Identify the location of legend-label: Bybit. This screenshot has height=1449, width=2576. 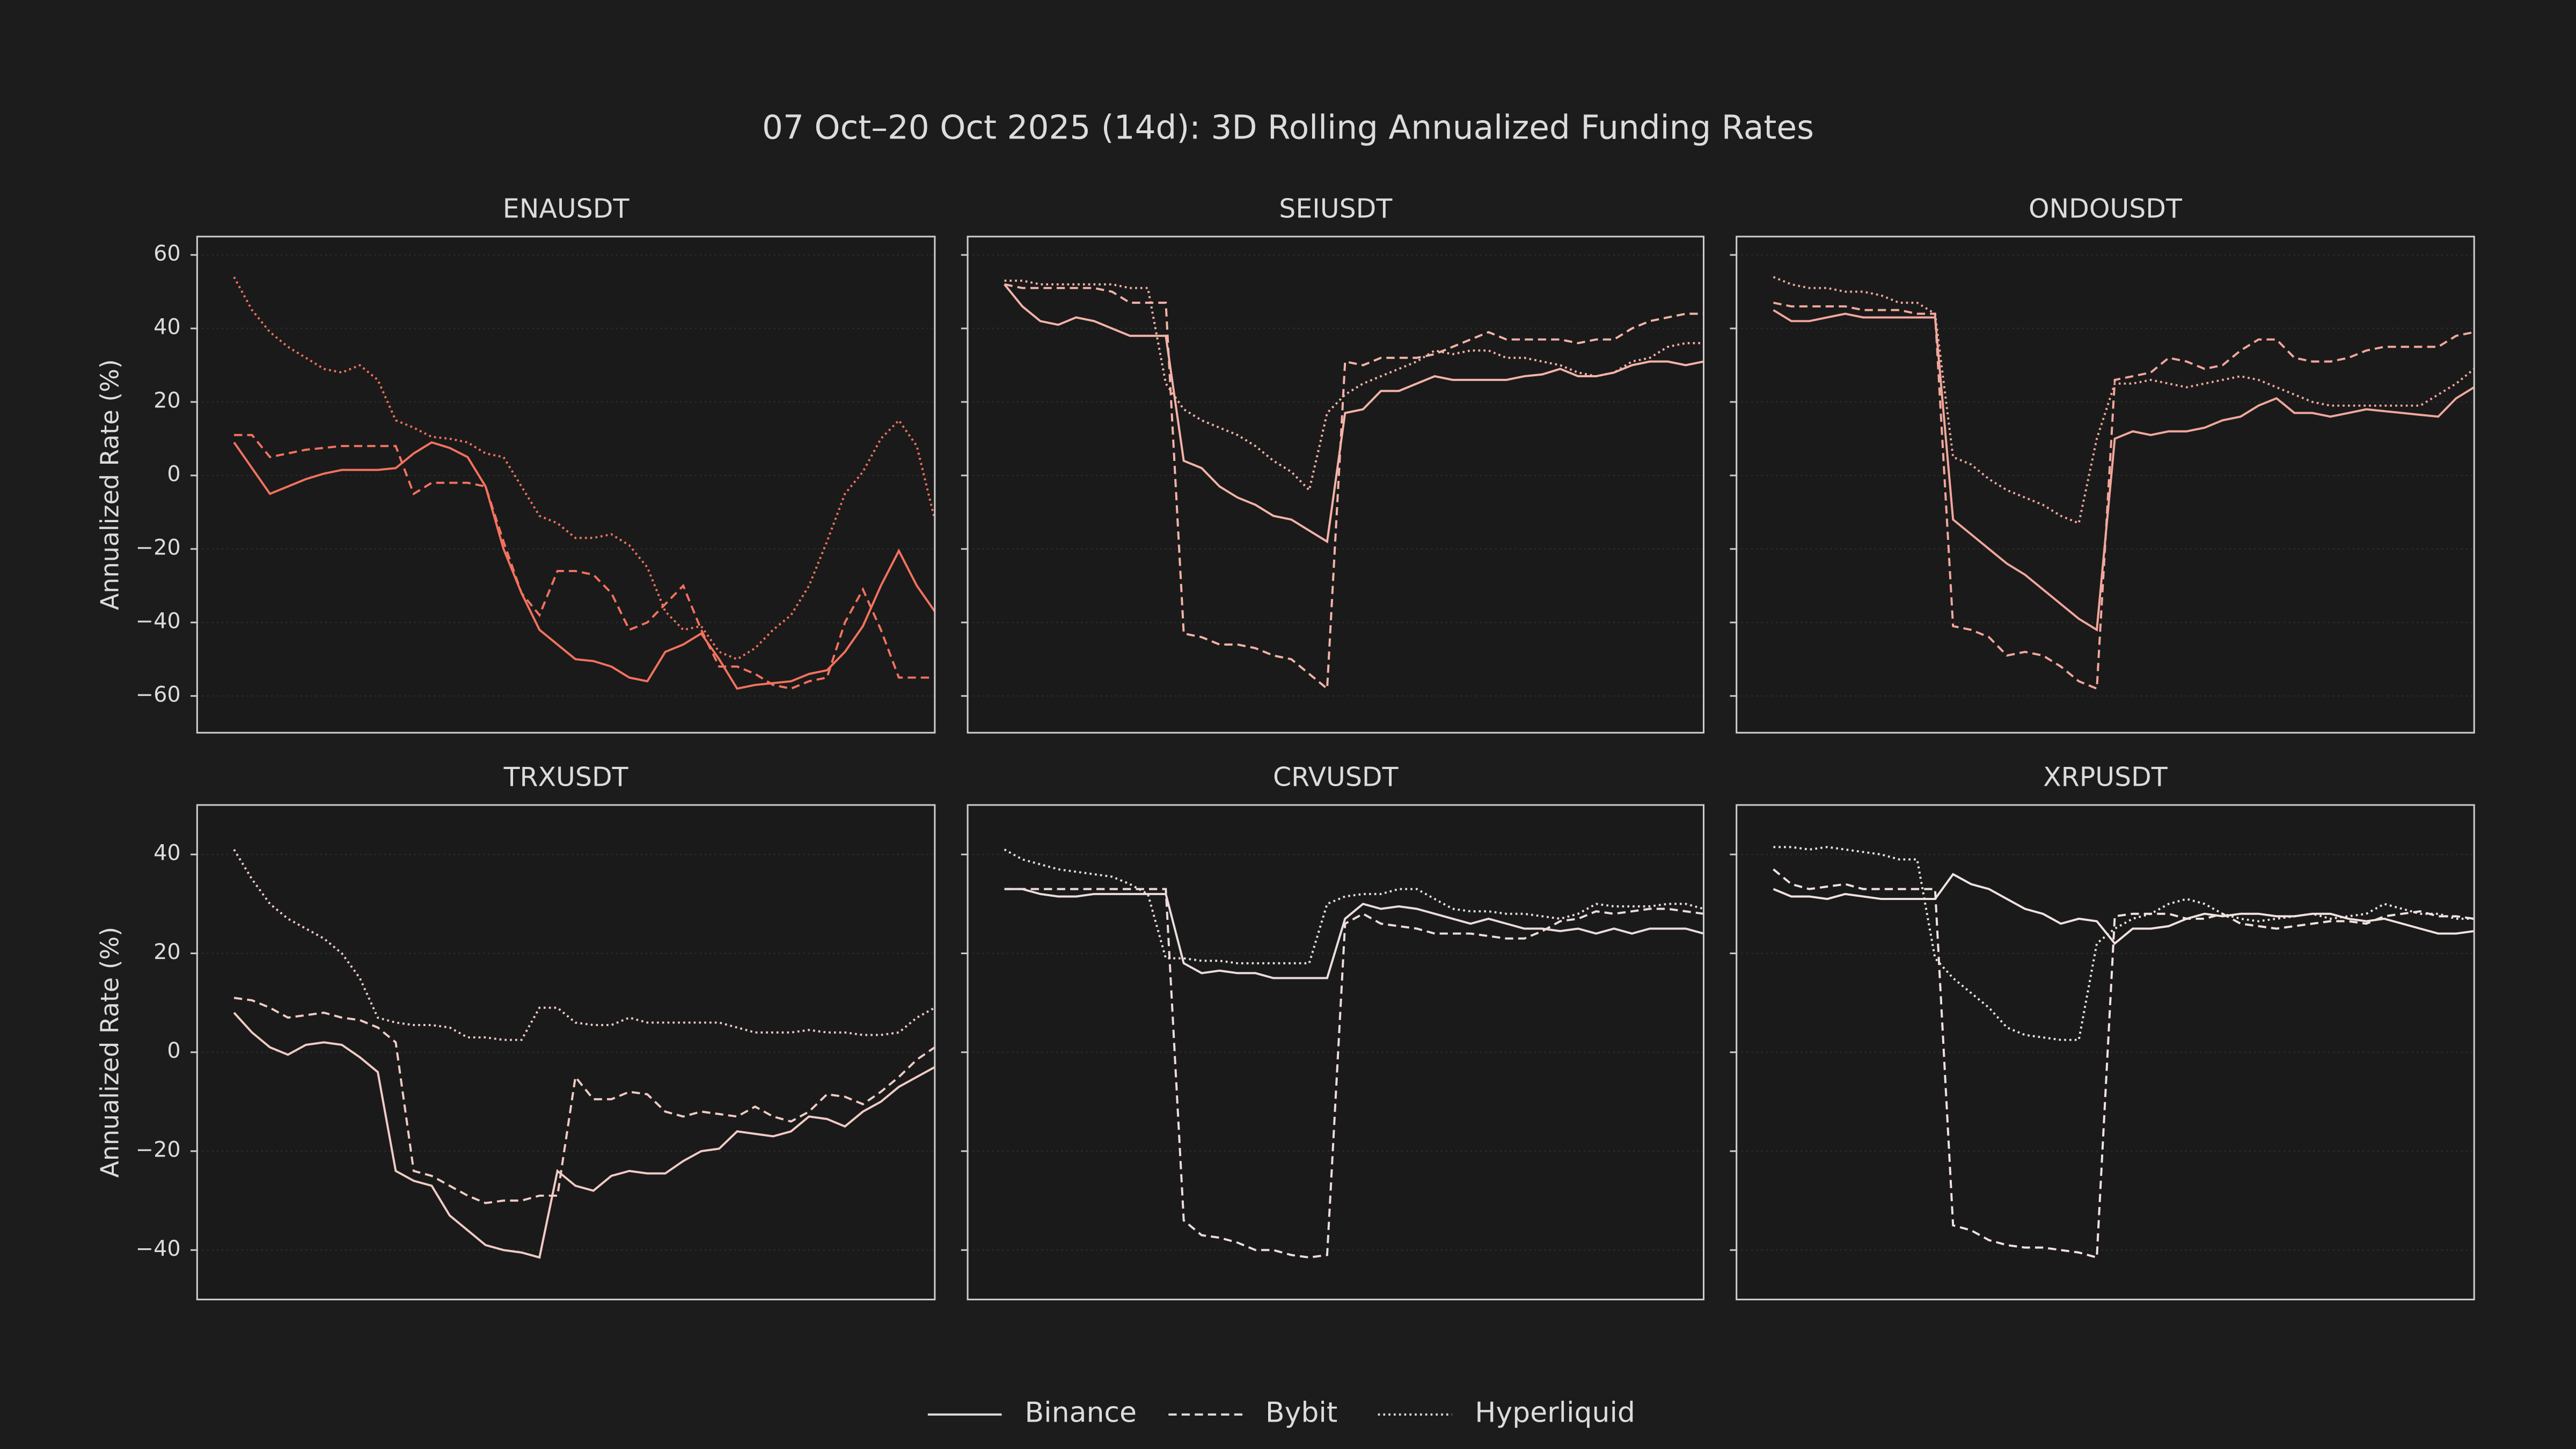
(1301, 1413).